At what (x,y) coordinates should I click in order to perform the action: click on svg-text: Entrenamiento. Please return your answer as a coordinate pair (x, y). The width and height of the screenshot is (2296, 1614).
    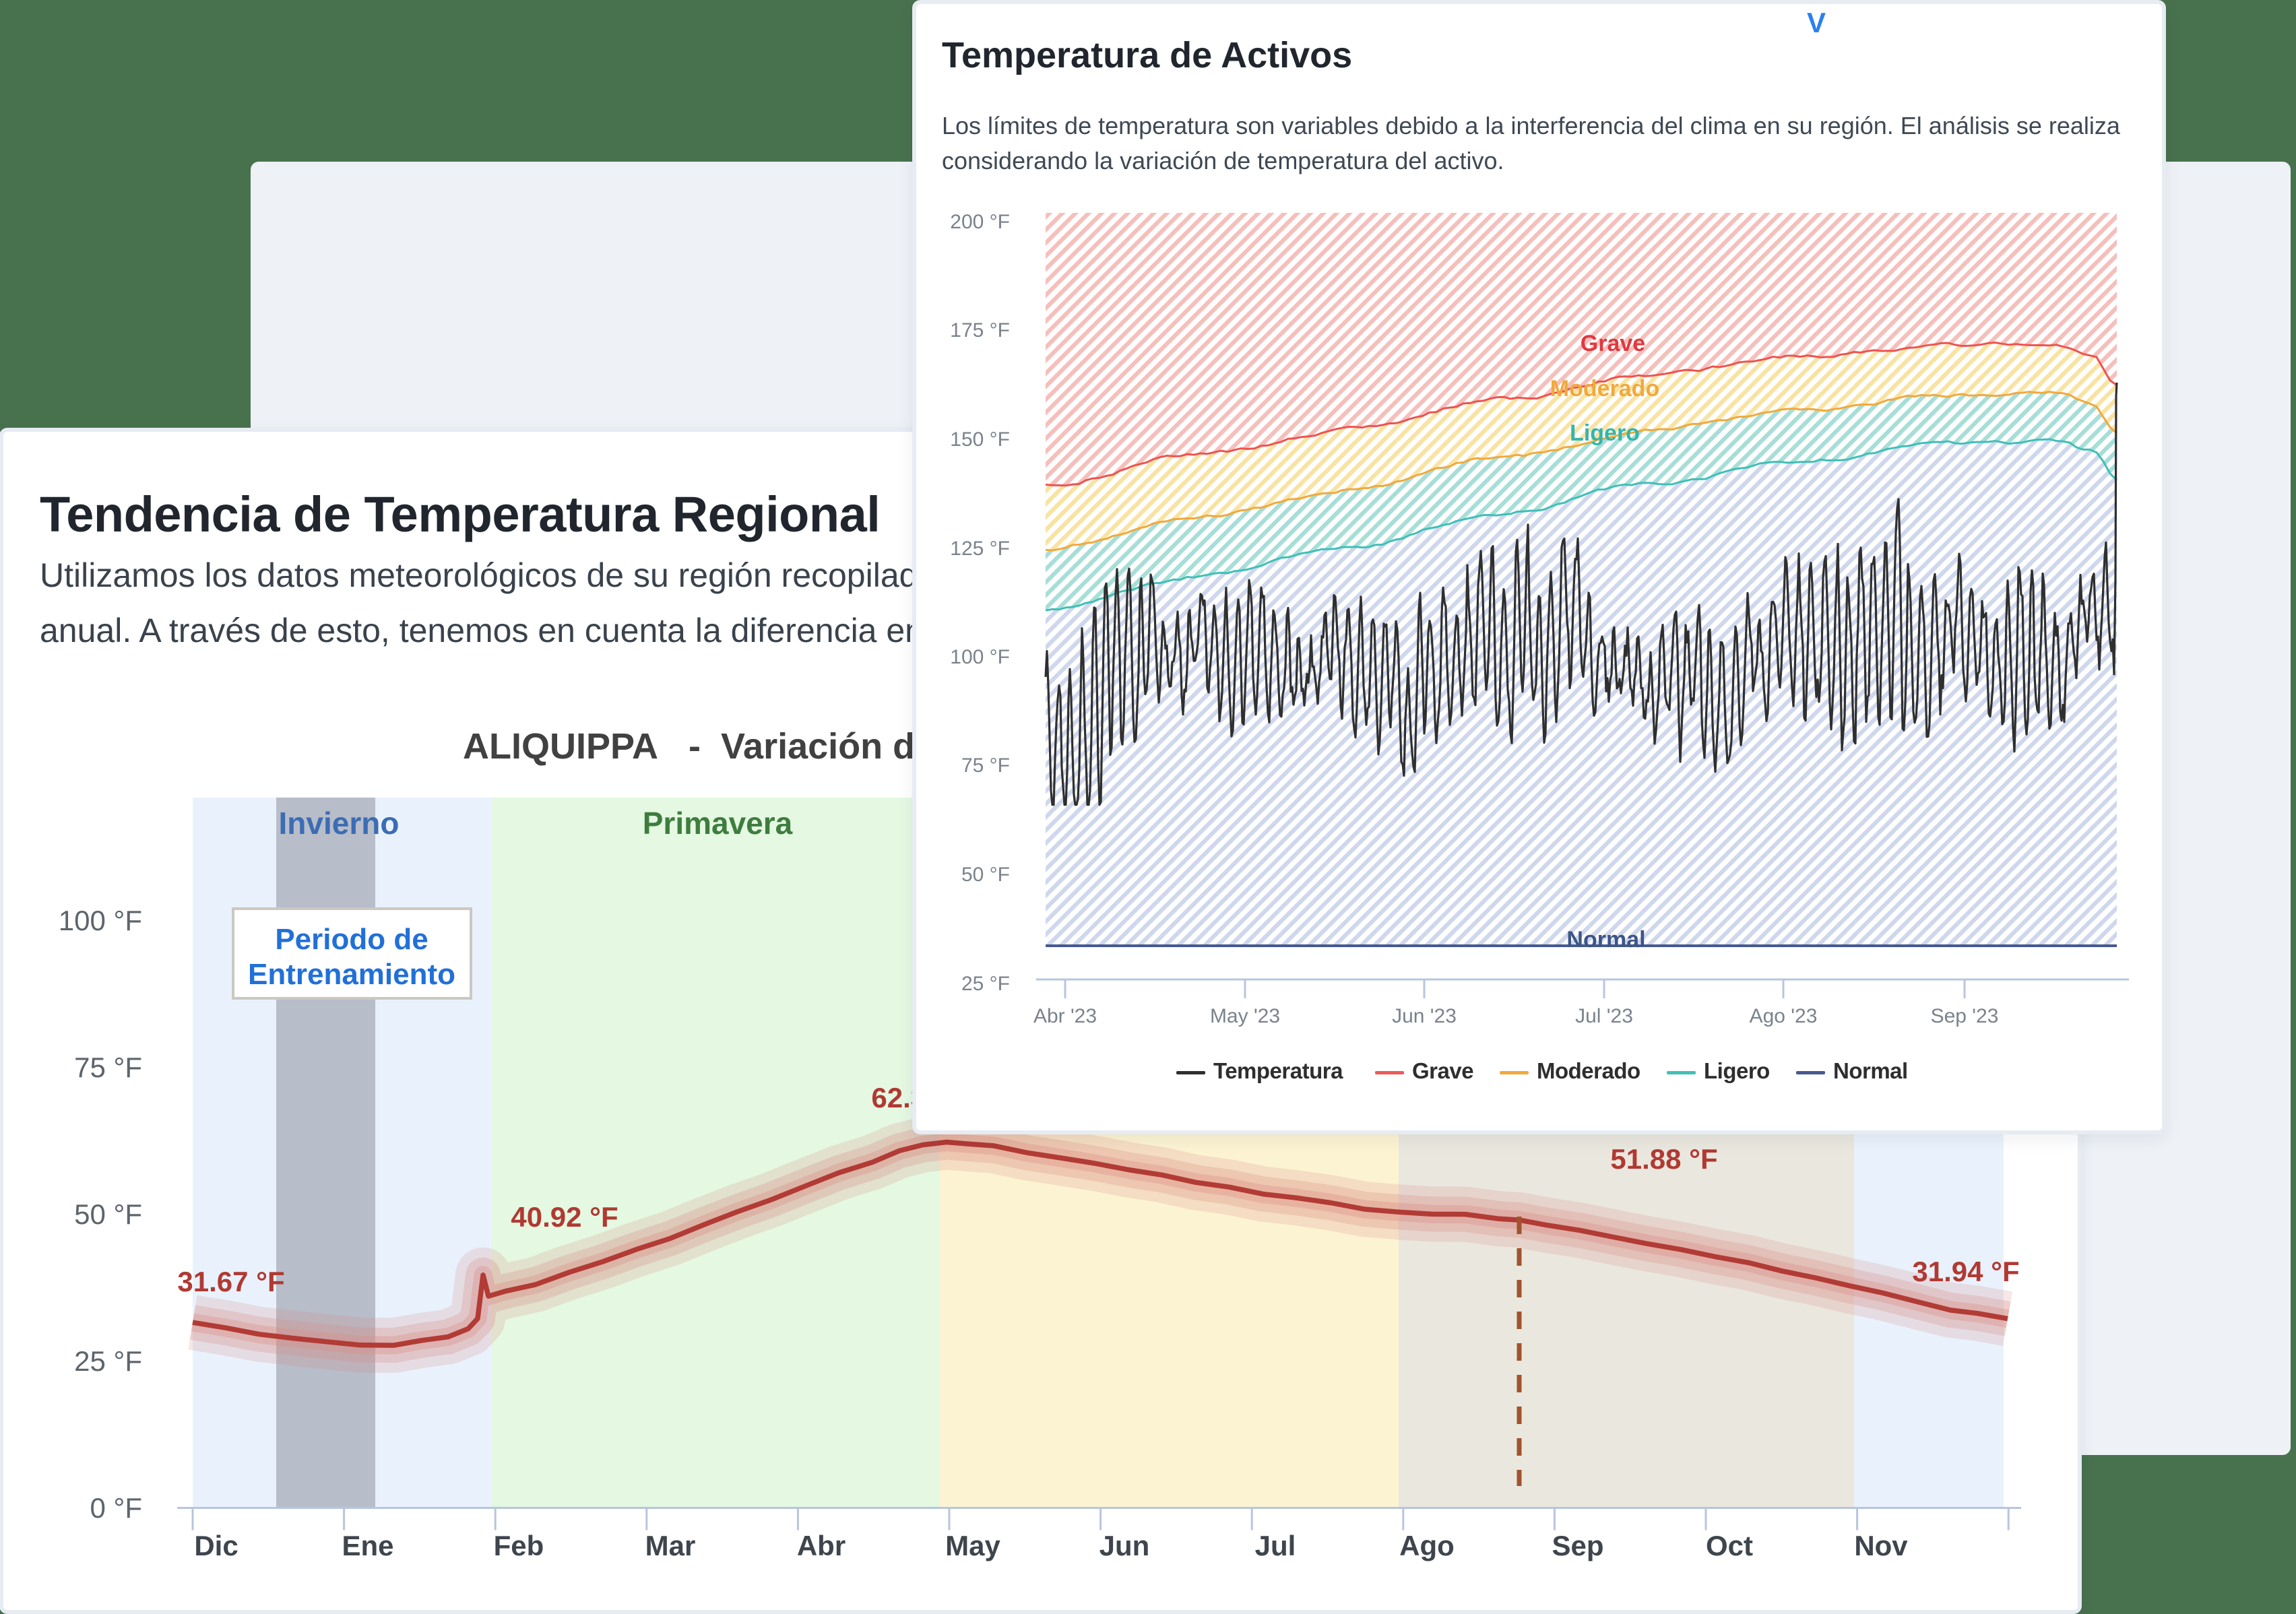
    Looking at the image, I should click on (351, 974).